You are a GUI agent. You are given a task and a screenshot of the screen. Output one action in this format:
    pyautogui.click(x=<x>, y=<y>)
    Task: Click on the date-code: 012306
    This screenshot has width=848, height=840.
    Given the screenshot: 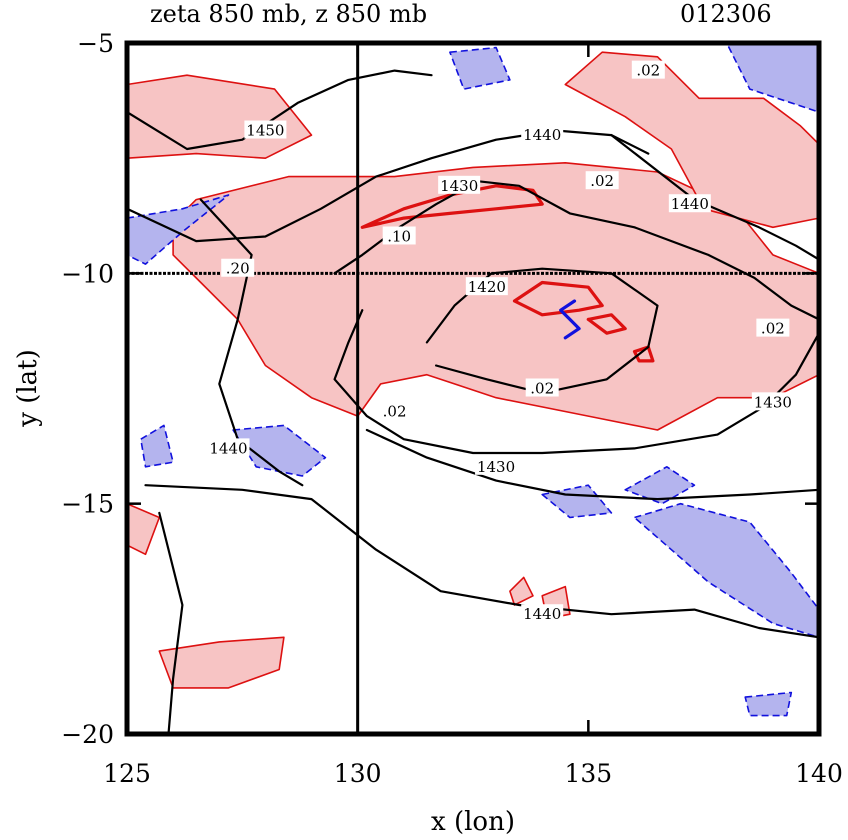 What is the action you would take?
    pyautogui.click(x=726, y=14)
    